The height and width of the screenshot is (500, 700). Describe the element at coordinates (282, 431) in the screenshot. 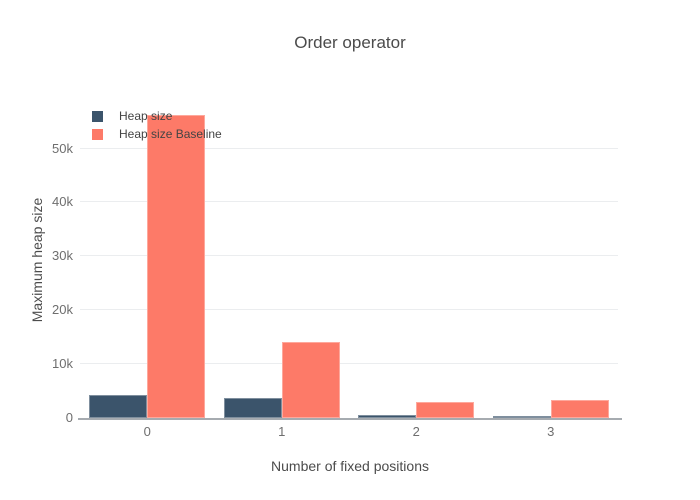

I see `x-tick-label: 1` at that location.